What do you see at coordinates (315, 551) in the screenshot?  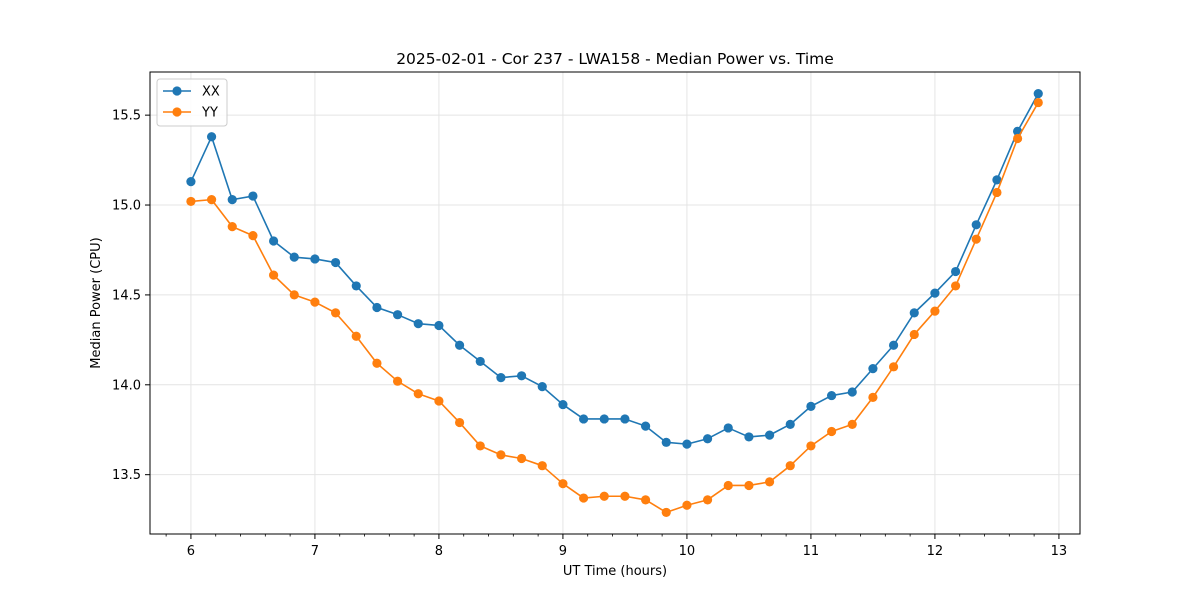 I see `x-tick-label: 7` at bounding box center [315, 551].